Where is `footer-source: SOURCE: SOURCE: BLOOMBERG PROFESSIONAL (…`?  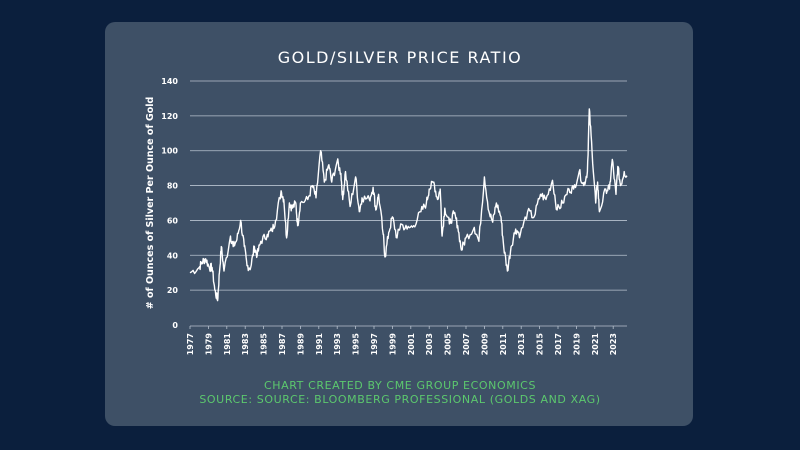 footer-source: SOURCE: SOURCE: BLOOMBERG PROFESSIONAL (… is located at coordinates (400, 399).